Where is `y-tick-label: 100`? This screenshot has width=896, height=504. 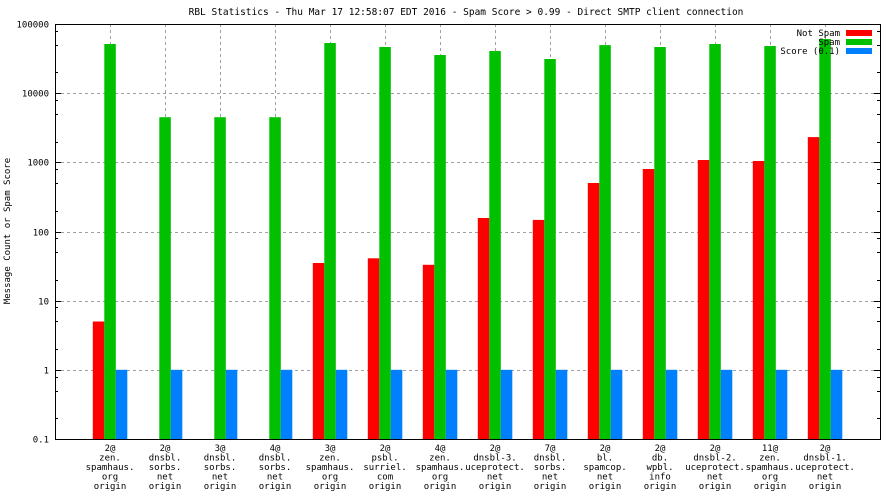
y-tick-label: 100 is located at coordinates (41, 234).